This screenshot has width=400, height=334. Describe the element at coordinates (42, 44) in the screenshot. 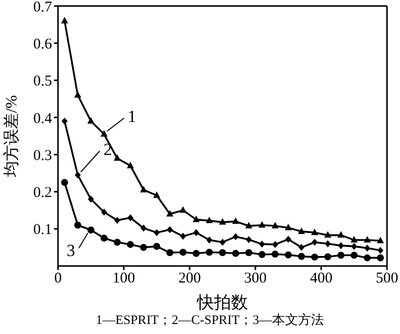

I see `y-tick-label: 0.6` at that location.